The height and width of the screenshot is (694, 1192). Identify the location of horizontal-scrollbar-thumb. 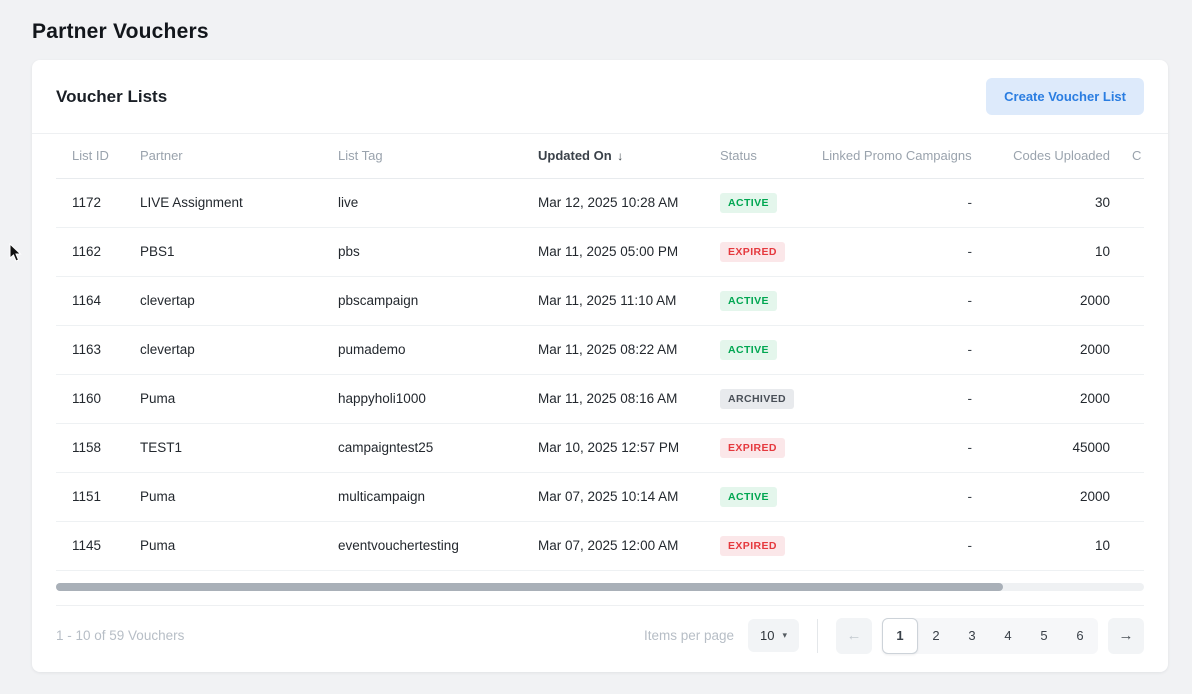
(529, 586).